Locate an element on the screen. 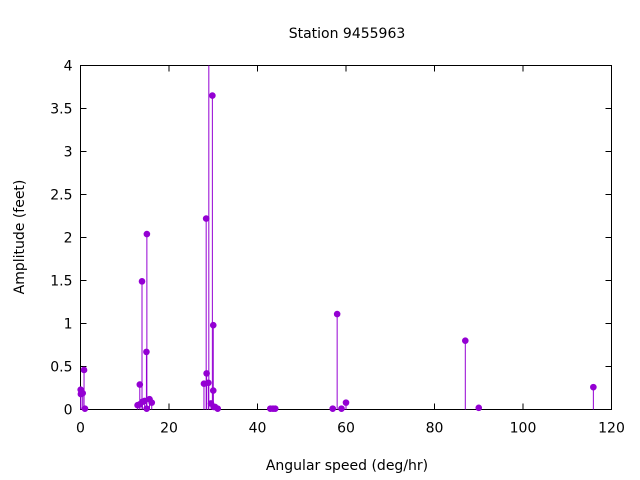 The height and width of the screenshot is (480, 640). y-tick-label: 3 is located at coordinates (68, 153).